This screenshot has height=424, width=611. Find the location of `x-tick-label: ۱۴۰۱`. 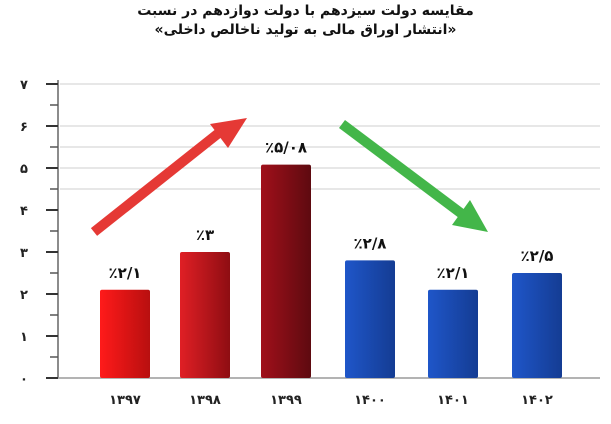

x-tick-label: ۱۴۰۱ is located at coordinates (453, 400).